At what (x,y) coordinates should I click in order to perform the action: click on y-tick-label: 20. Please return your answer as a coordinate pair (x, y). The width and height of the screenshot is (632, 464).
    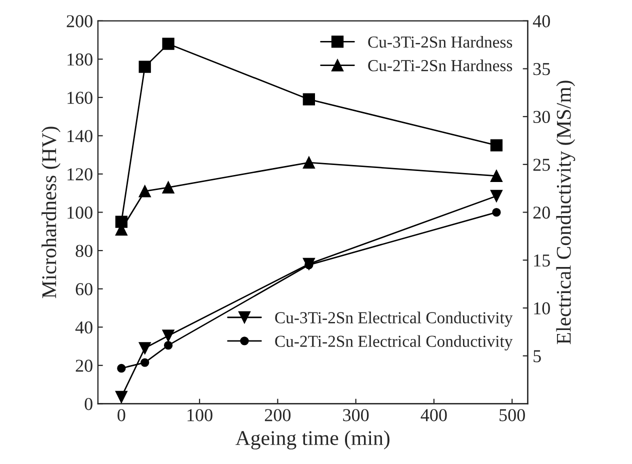
    Looking at the image, I should click on (84, 366).